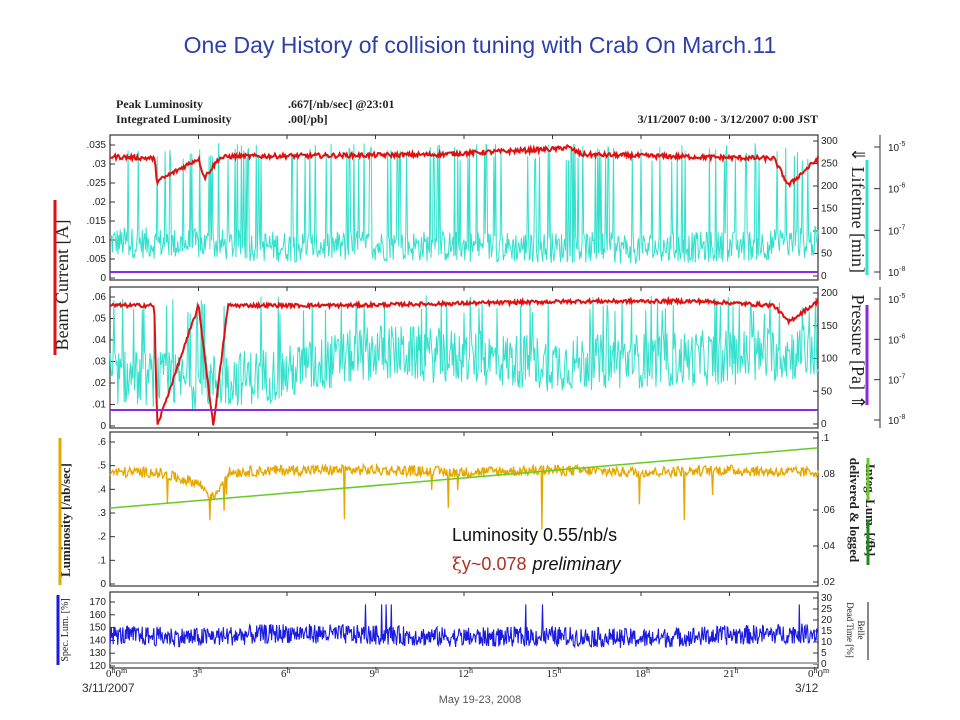 The image size is (960, 720). Describe the element at coordinates (828, 474) in the screenshot. I see `right-tick-label: .08` at that location.